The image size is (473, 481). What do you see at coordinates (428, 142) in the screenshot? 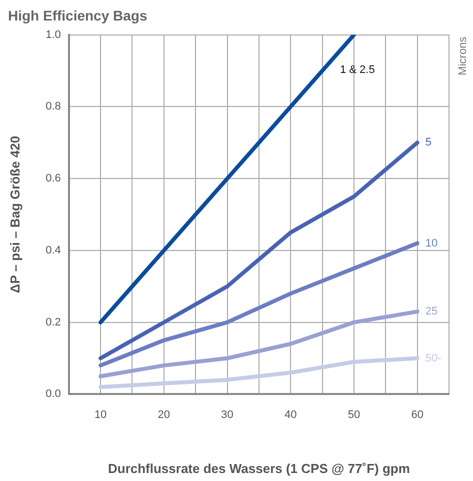
I see `series-label: 5` at bounding box center [428, 142].